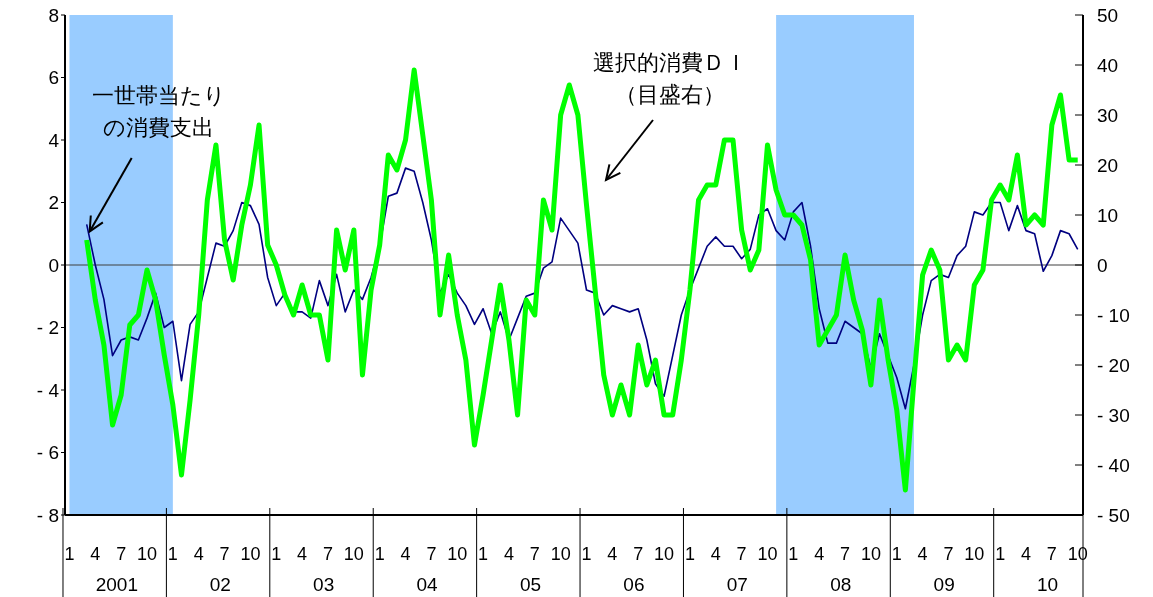  What do you see at coordinates (1108, 165) in the screenshot?
I see `y2-tick-label: 20` at bounding box center [1108, 165].